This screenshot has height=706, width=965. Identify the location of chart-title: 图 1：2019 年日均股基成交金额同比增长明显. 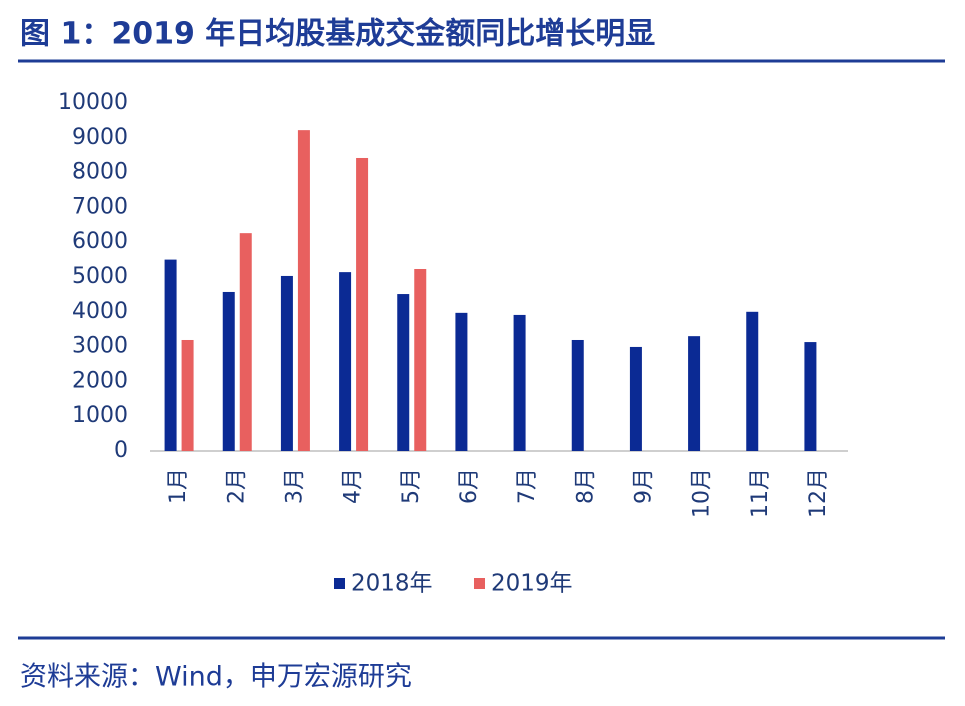
(337, 34).